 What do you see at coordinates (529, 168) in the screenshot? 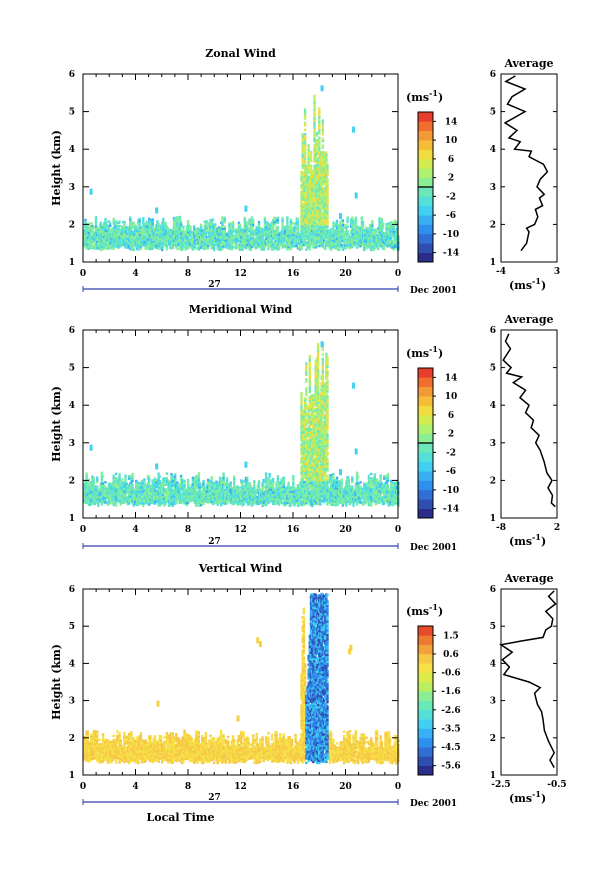
I see `profile-frame` at bounding box center [529, 168].